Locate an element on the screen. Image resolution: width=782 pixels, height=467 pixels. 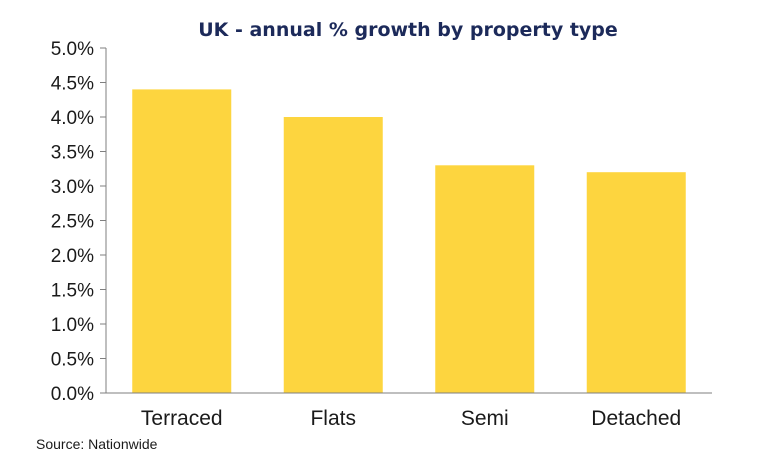
bar-detached is located at coordinates (636, 282).